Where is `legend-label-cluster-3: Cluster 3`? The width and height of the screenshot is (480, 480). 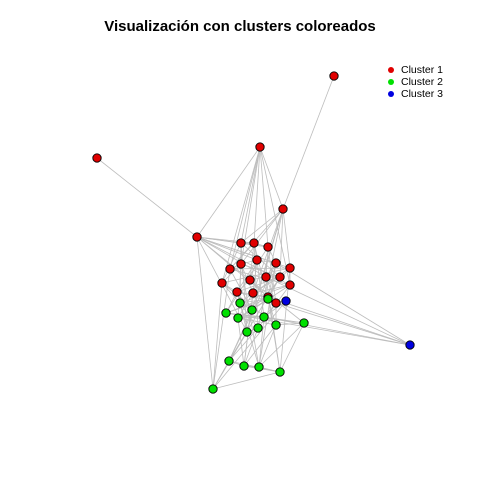 legend-label-cluster-3: Cluster 3 is located at coordinates (422, 94).